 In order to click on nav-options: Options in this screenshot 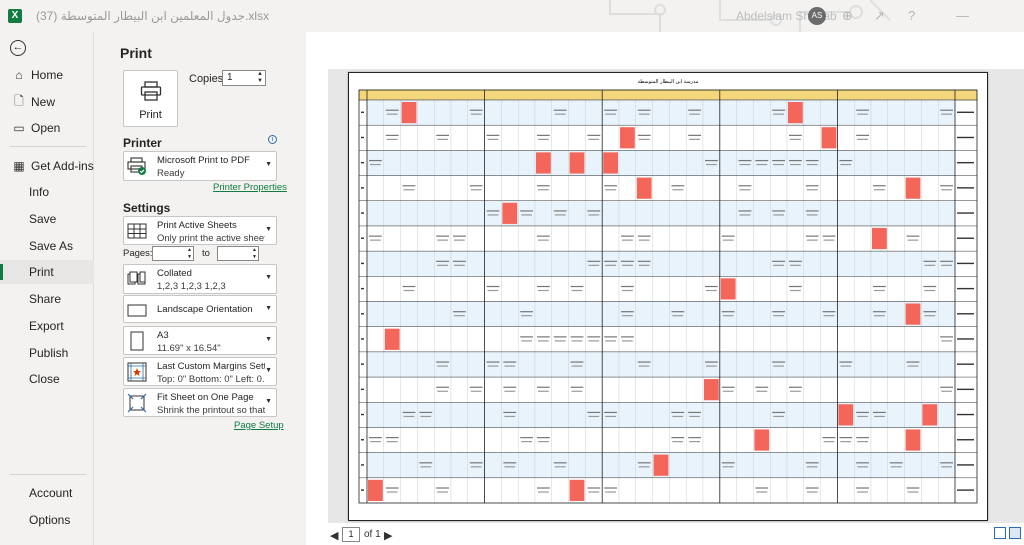, I will do `click(50, 520)`.